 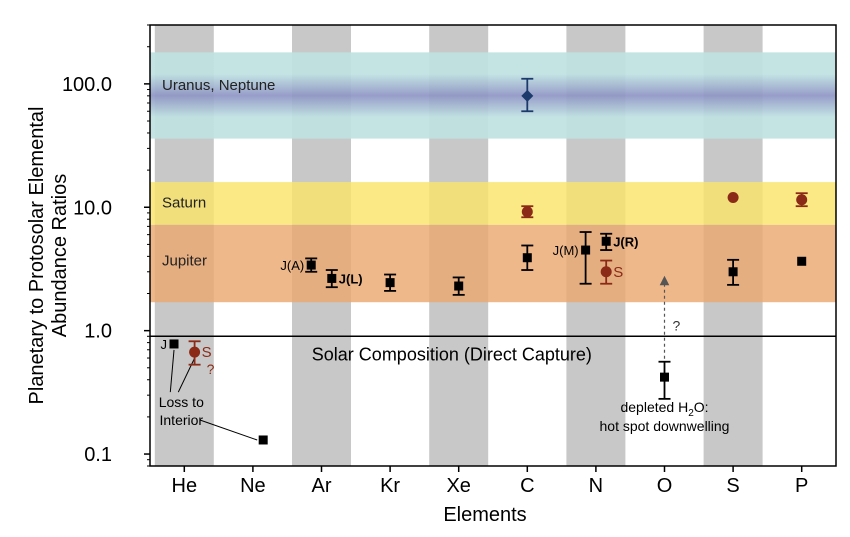 I want to click on x-tick-label-n: N, so click(x=596, y=486).